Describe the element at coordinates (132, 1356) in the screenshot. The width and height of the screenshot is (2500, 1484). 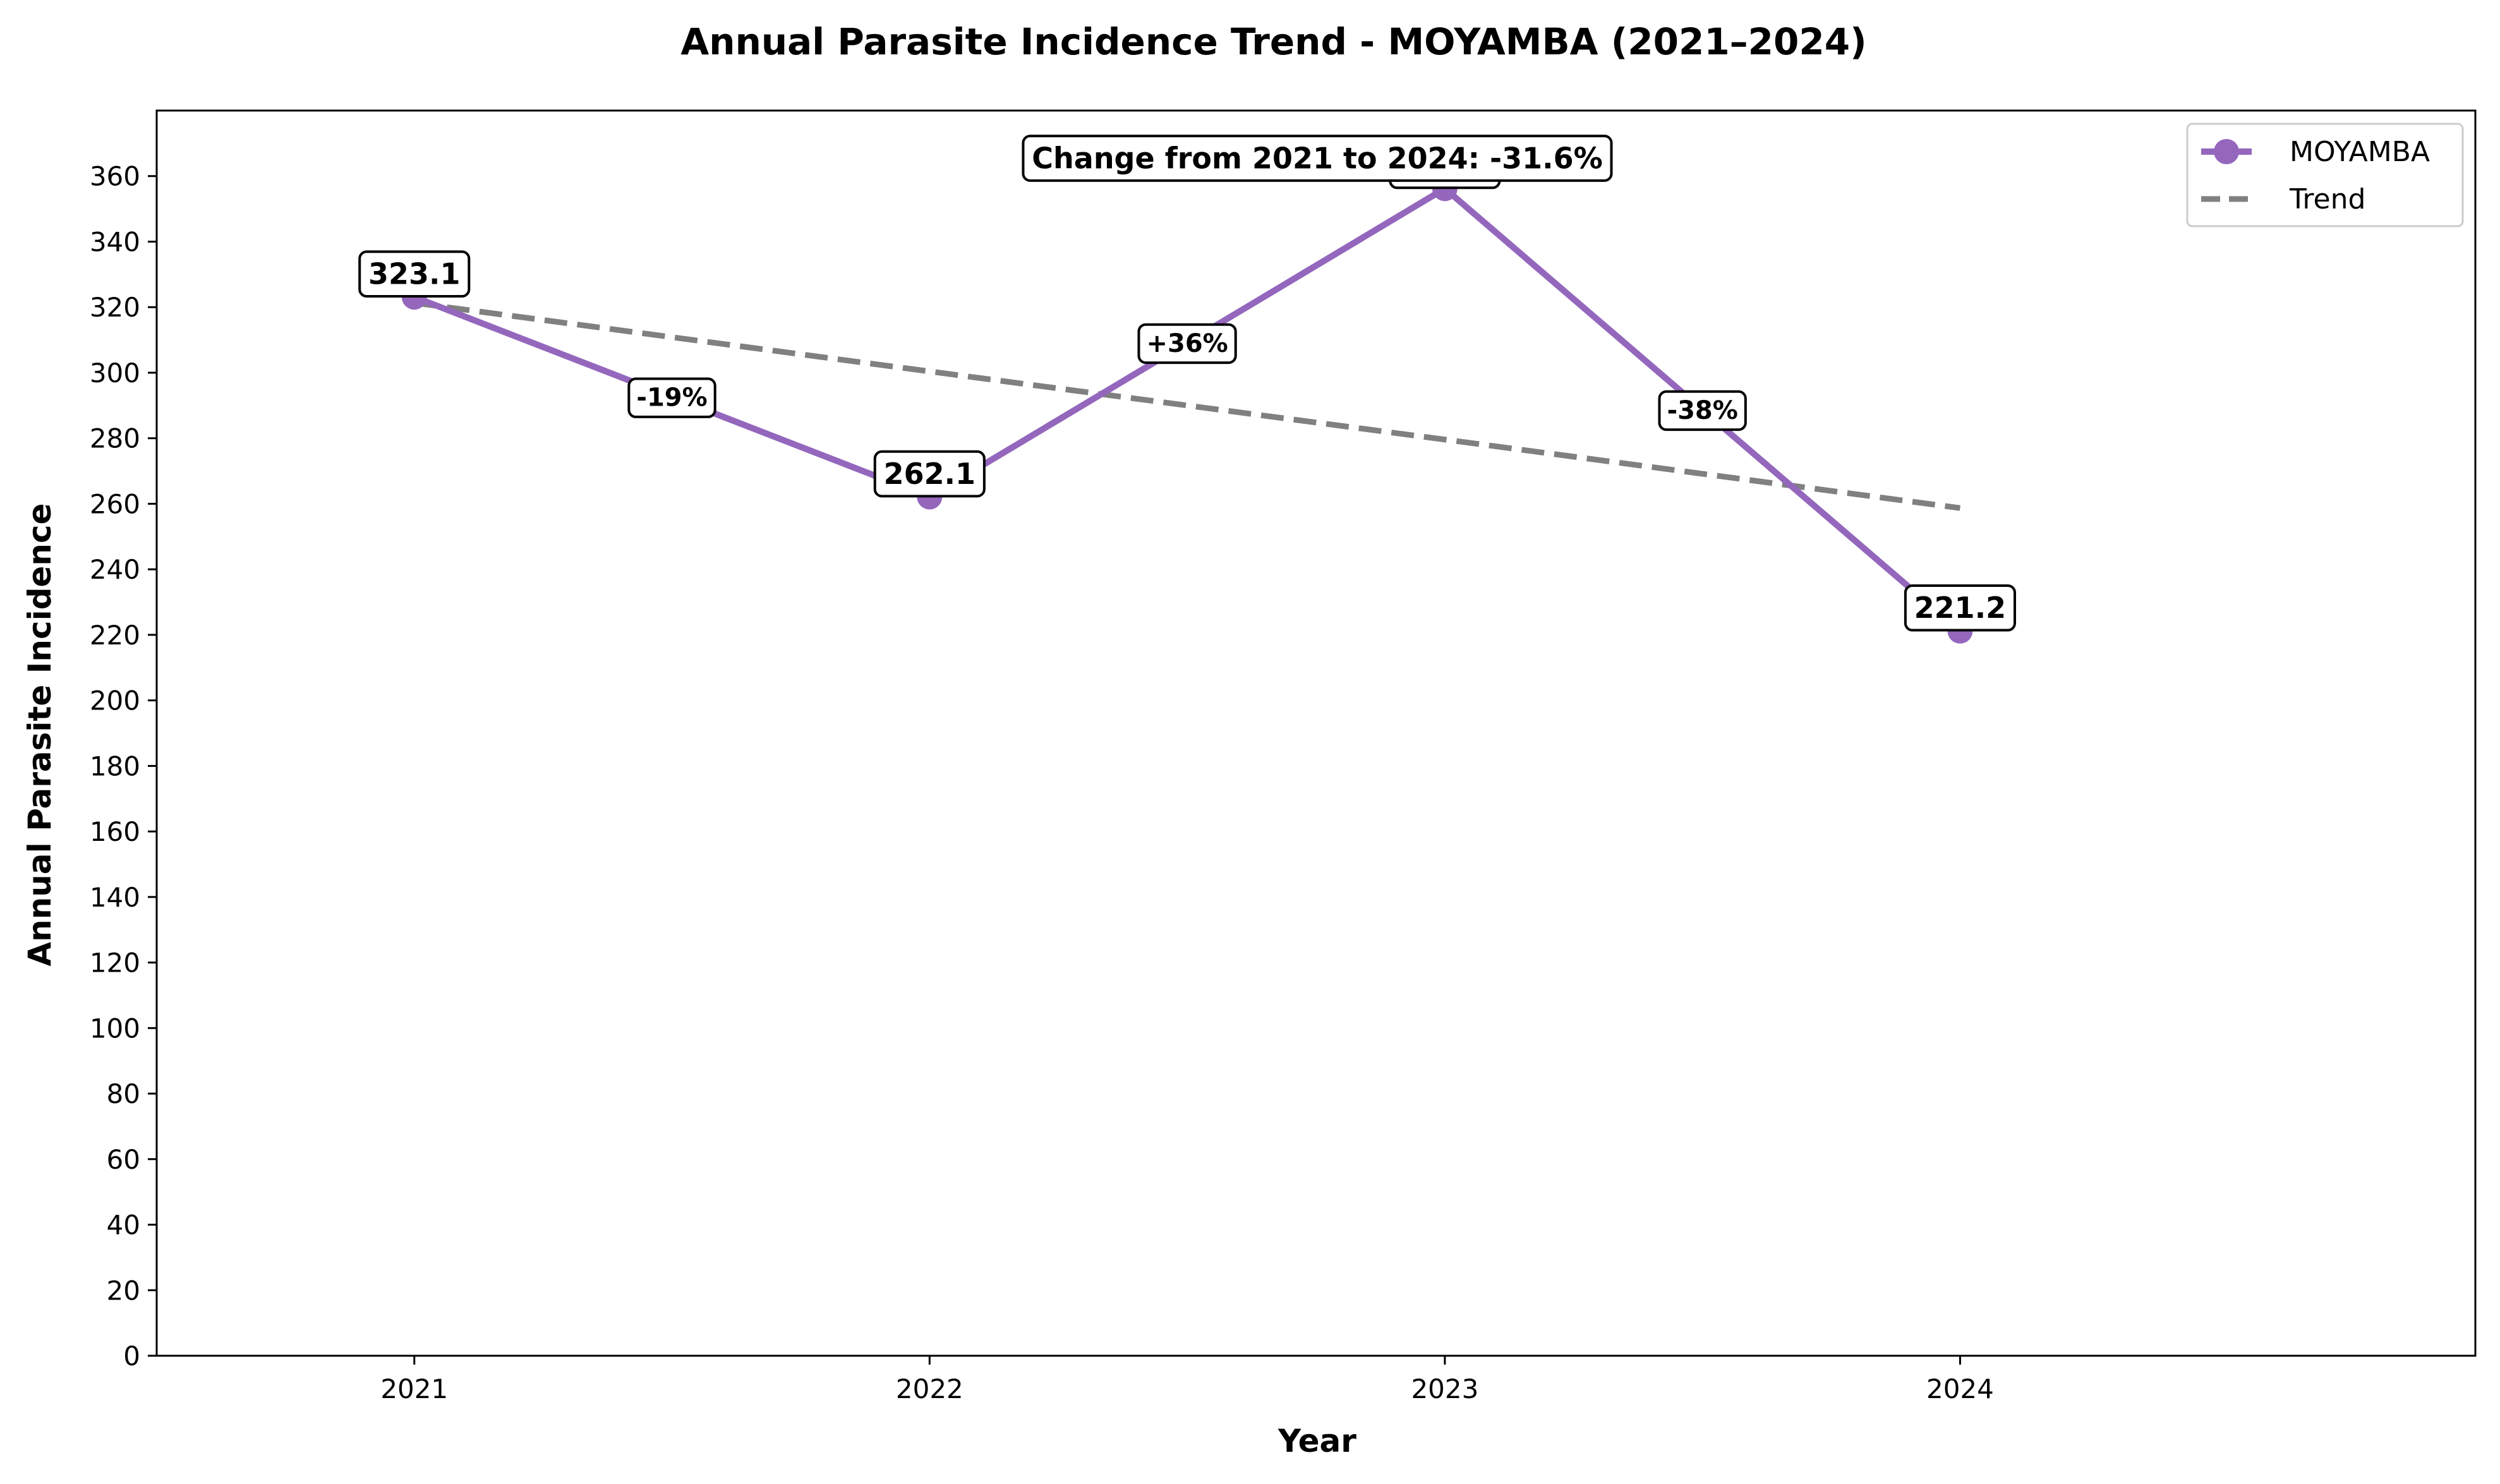
I see `y-tick-label: 0` at that location.